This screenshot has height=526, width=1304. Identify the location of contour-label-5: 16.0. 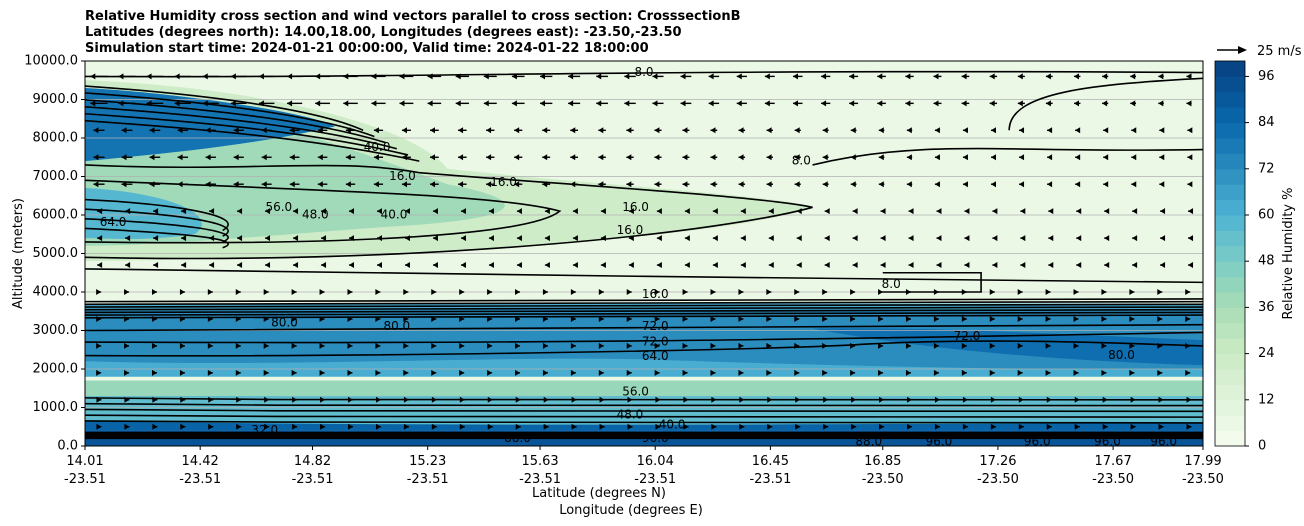
(630, 230).